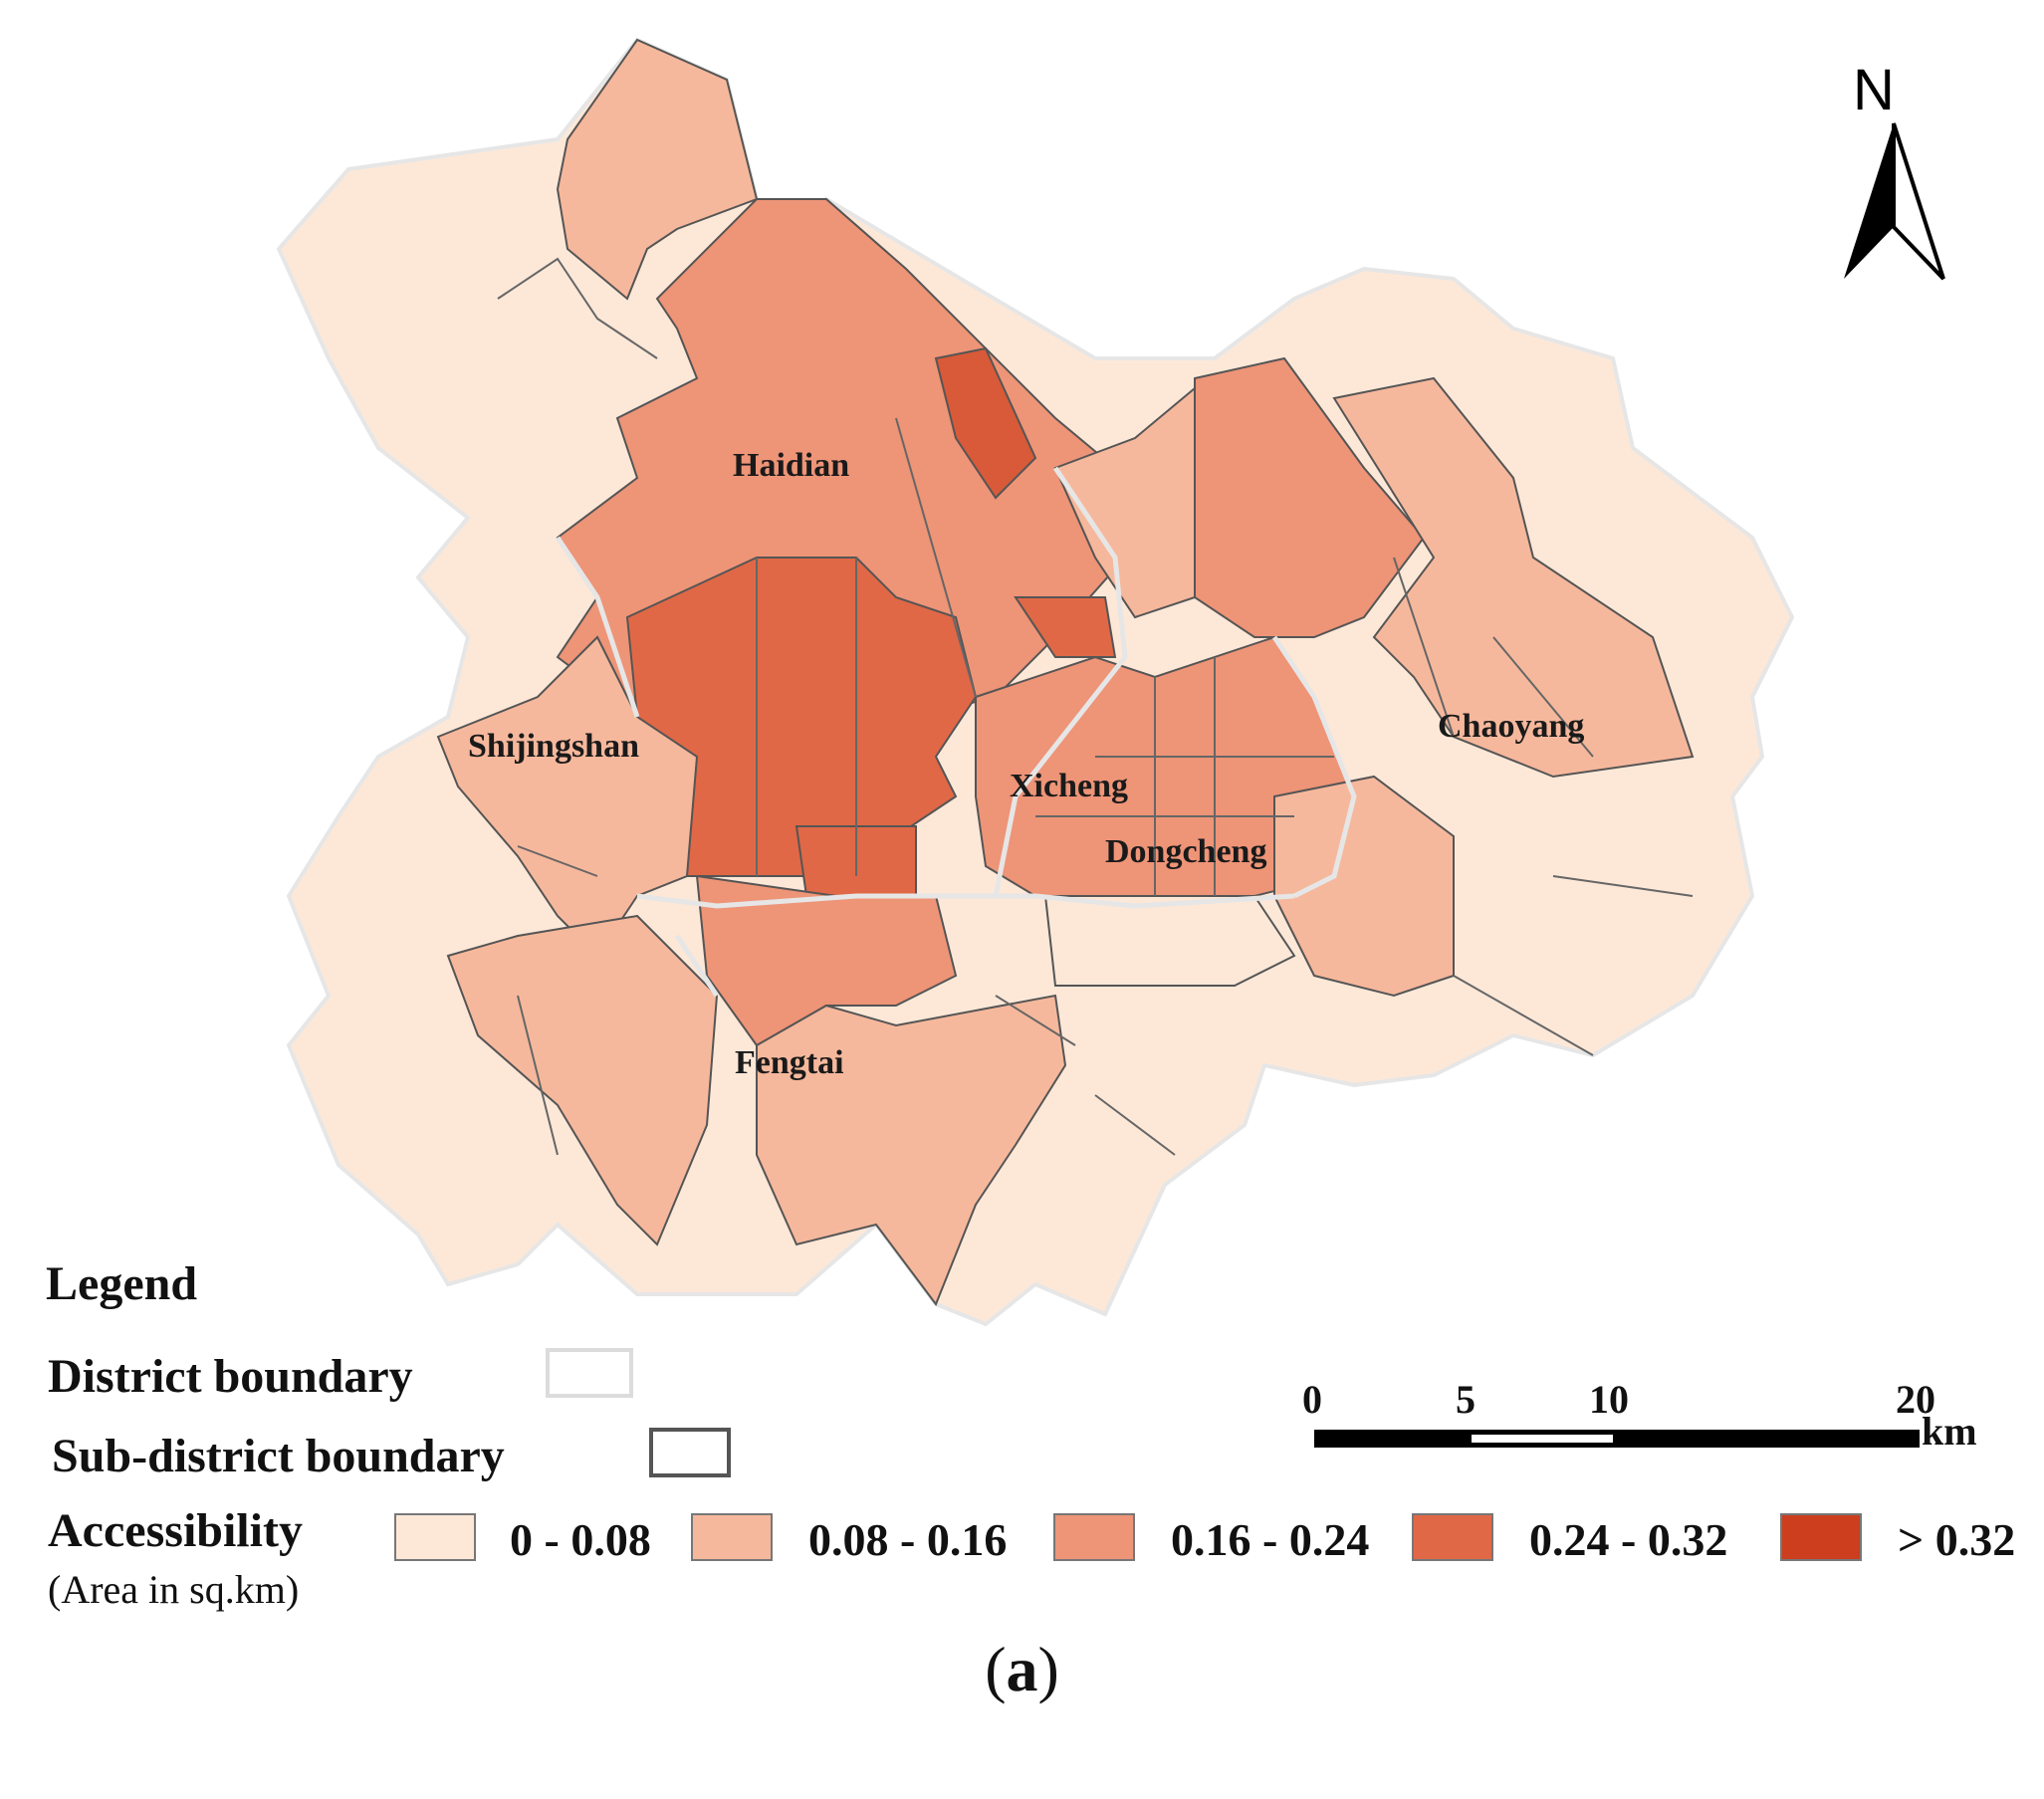 This screenshot has width=2044, height=1799. Describe the element at coordinates (1312, 1399) in the screenshot. I see `scale-tick-0: 0` at that location.